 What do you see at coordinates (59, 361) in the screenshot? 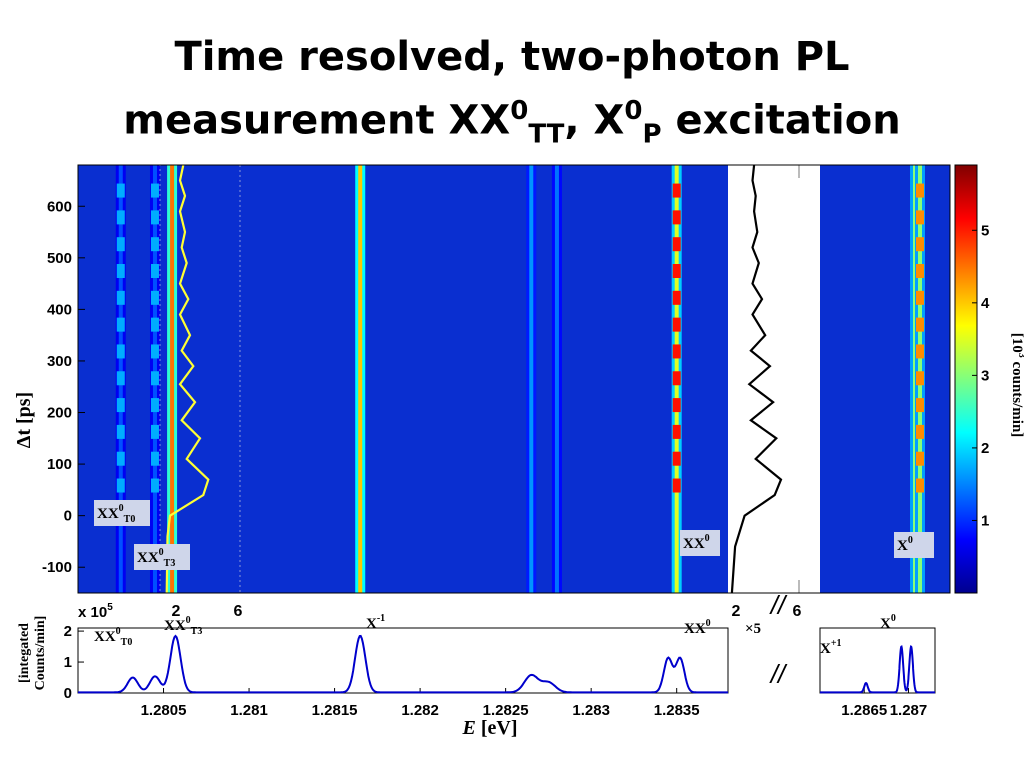
I see `map-y-tick-label: 300` at bounding box center [59, 361].